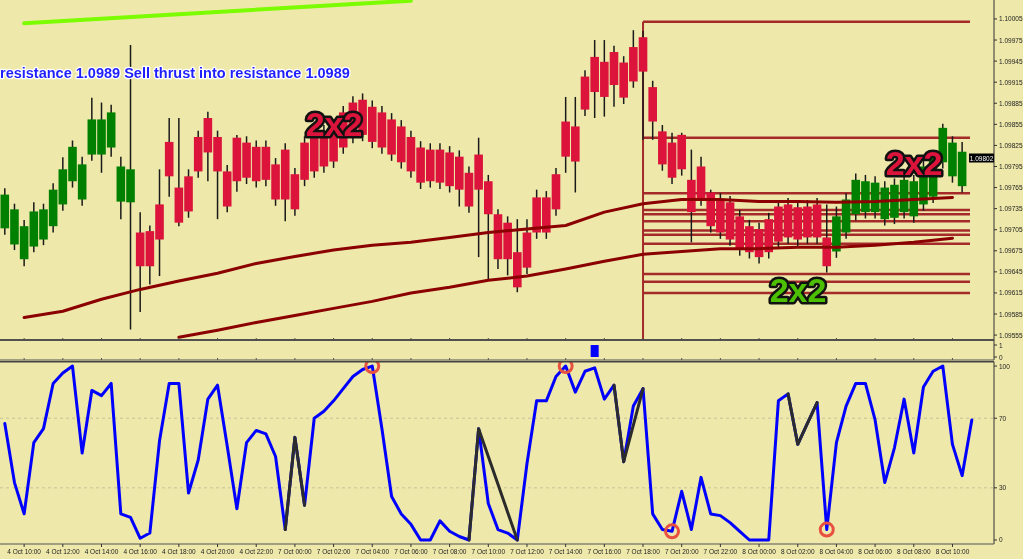 This screenshot has width=1023, height=559. I want to click on line-series, so click(565, 287).